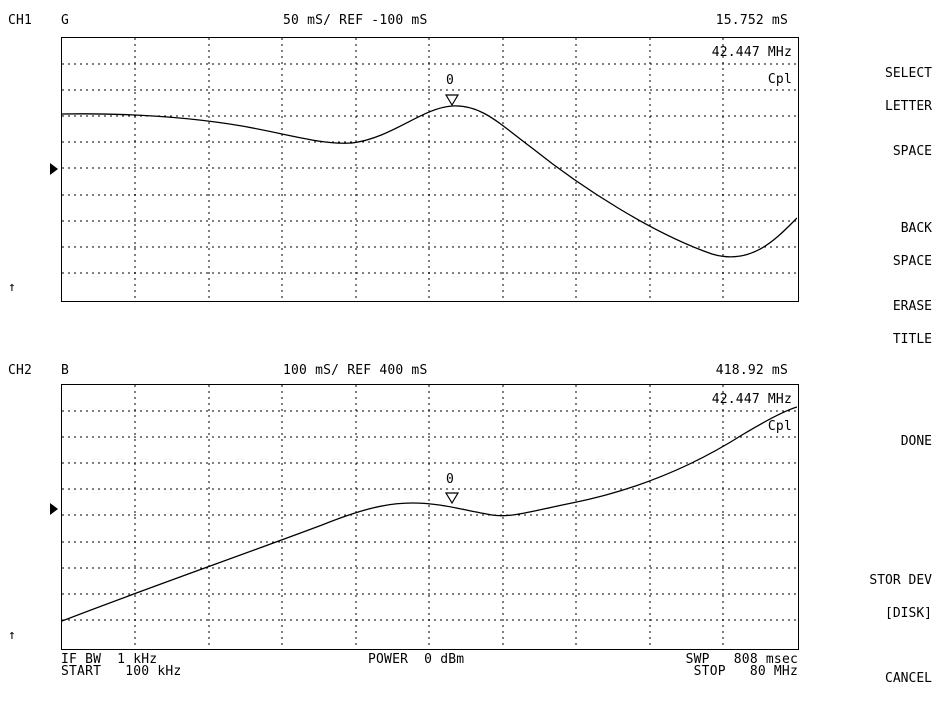 The width and height of the screenshot is (936, 717). What do you see at coordinates (751, 370) in the screenshot?
I see `ch2-marker-value: 418.92 mS` at bounding box center [751, 370].